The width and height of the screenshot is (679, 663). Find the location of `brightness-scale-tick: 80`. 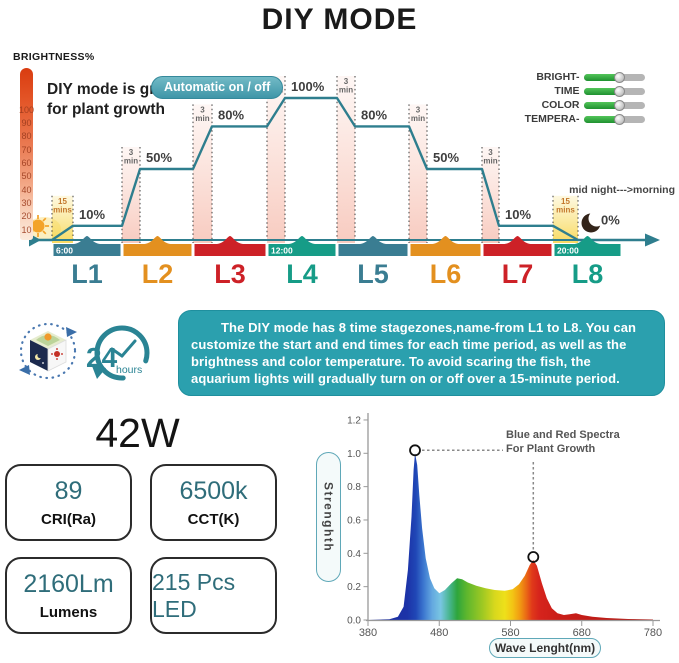

brightness-scale-tick: 80 is located at coordinates (26, 136).